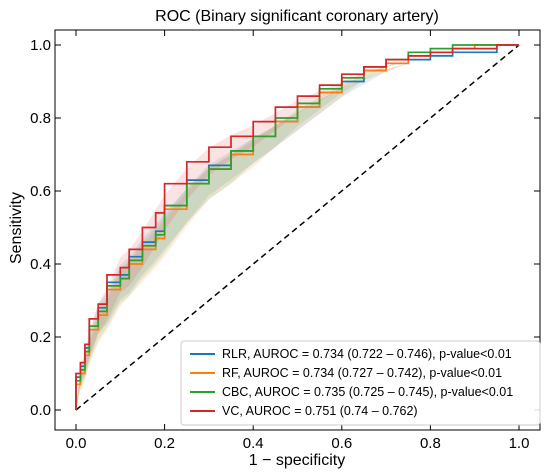  What do you see at coordinates (341, 443) in the screenshot?
I see `x-tick-label: 0.6` at bounding box center [341, 443].